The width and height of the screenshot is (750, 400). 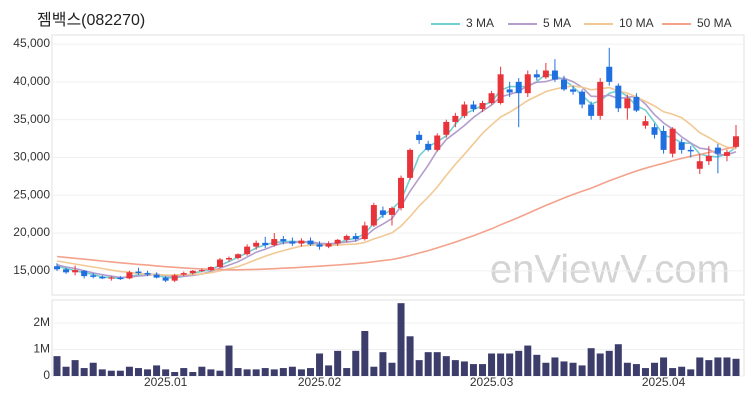 What do you see at coordinates (636, 23) in the screenshot?
I see `legend-label: 10 MA` at bounding box center [636, 23].